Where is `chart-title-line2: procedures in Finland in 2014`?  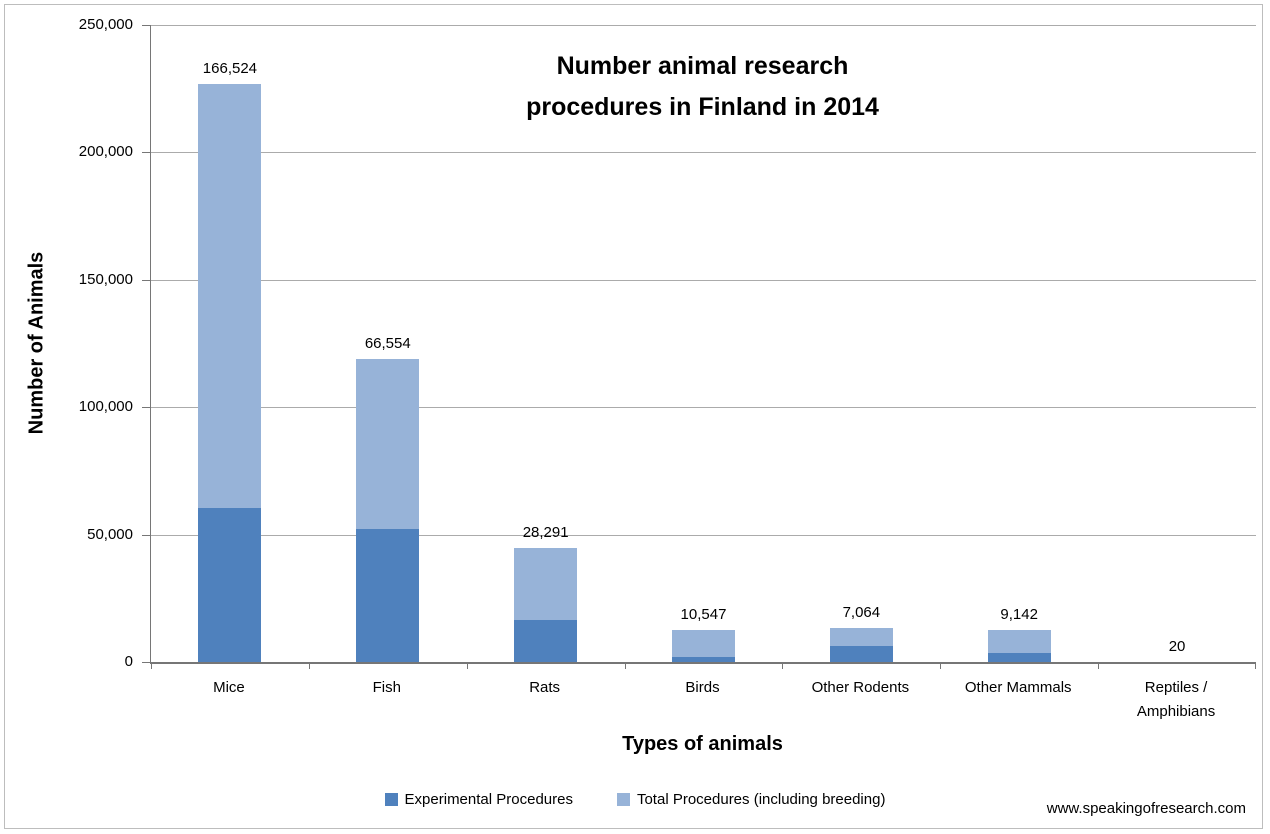 chart-title-line2: procedures in Finland in 2014 is located at coordinates (702, 107).